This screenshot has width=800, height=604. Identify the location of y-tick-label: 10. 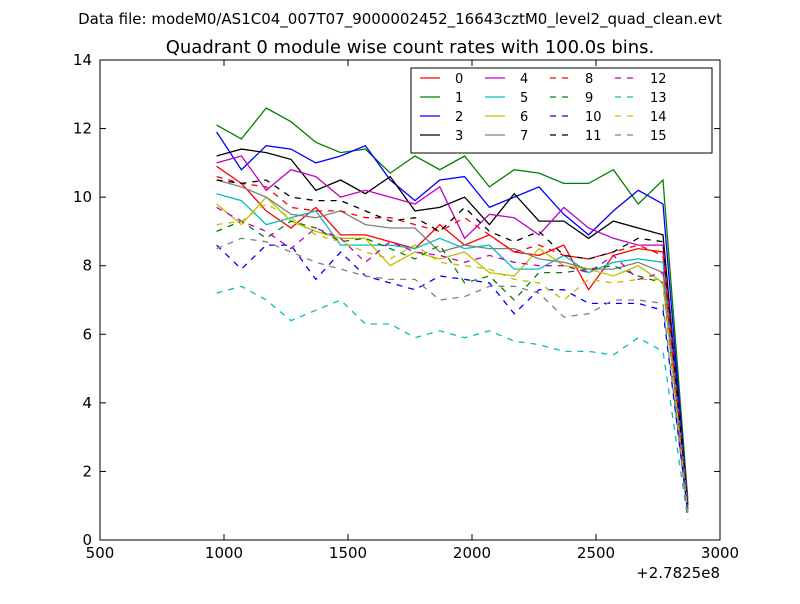
(82, 197).